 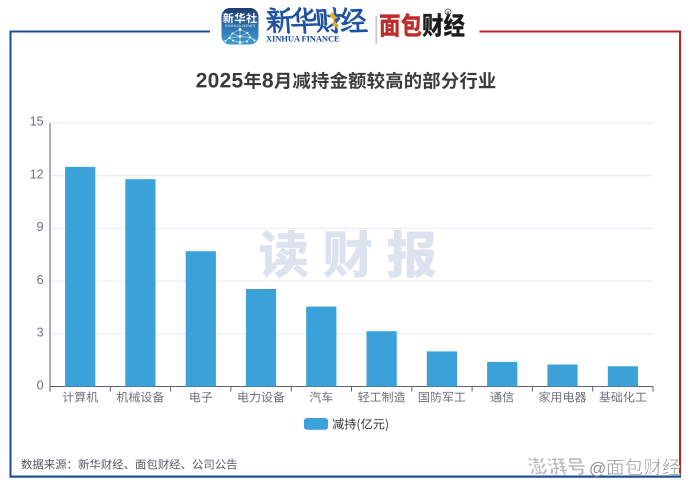 What do you see at coordinates (303, 39) in the screenshot?
I see `svg-text: XINHUA FINANCE` at bounding box center [303, 39].